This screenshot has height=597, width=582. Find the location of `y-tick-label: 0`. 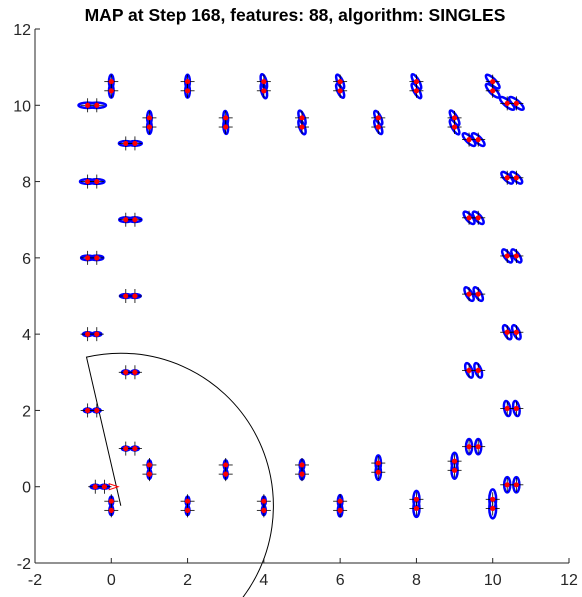

y-tick-label: 0 is located at coordinates (26, 488).